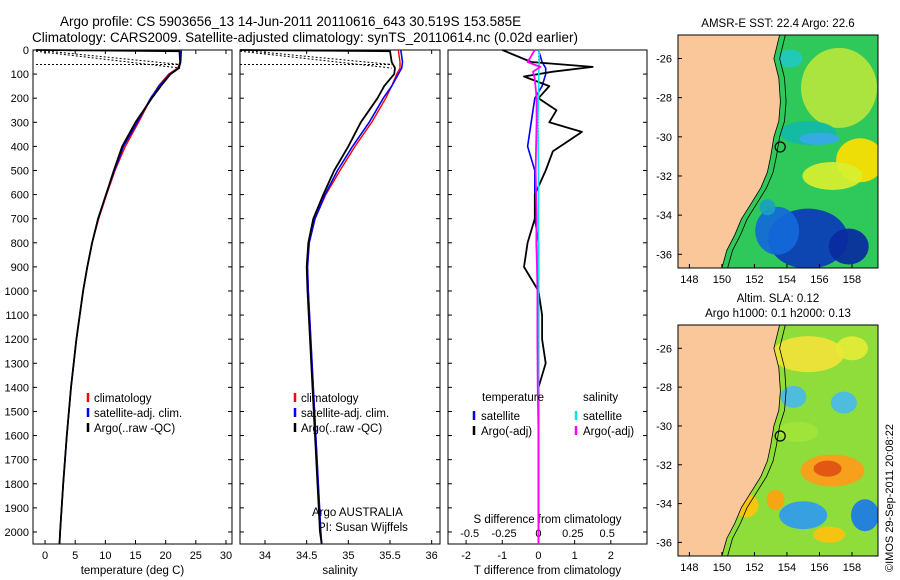 The image size is (900, 580). Describe the element at coordinates (45, 556) in the screenshot. I see `x-tick-label: 0` at that location.